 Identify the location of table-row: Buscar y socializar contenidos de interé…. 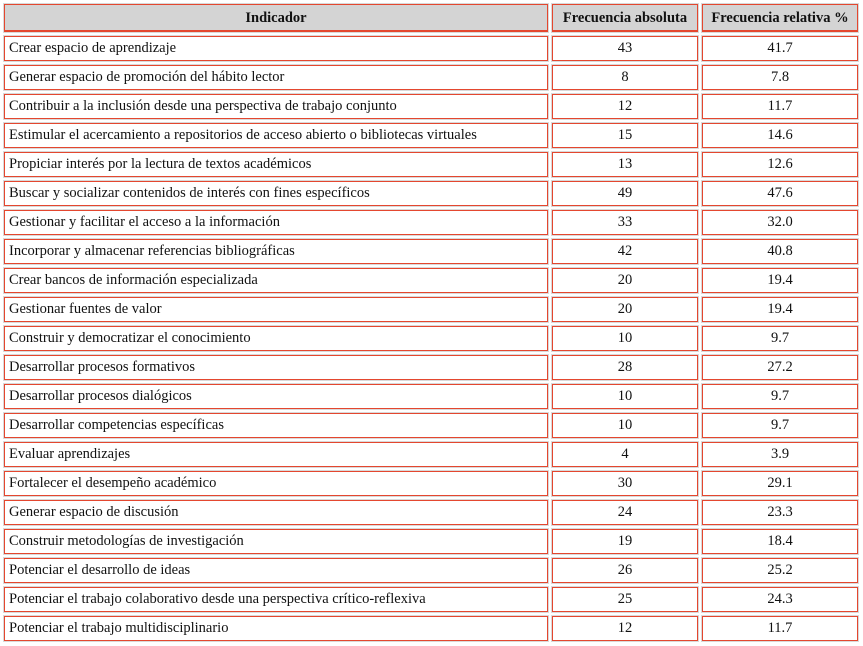
(431, 193).